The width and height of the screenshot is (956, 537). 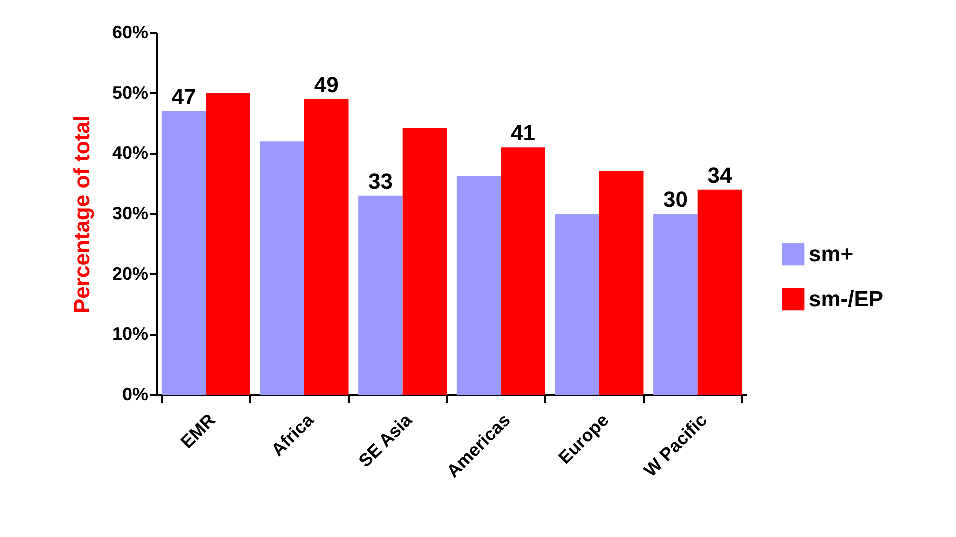 I want to click on y-axis-title: Percentage of total, so click(x=81, y=214).